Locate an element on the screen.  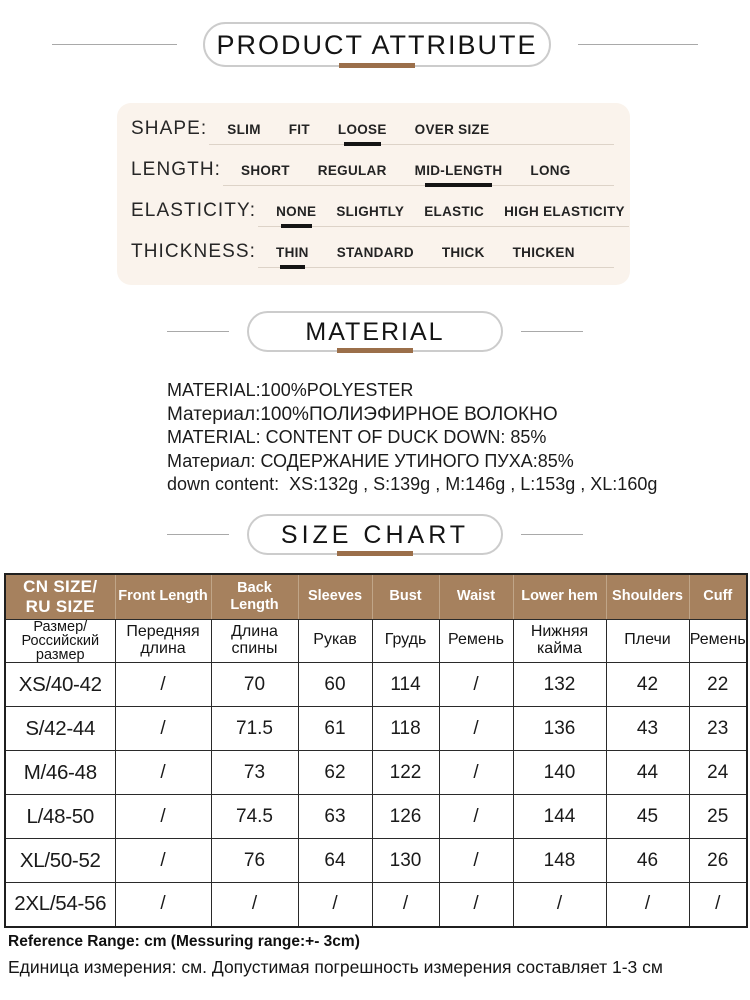
header-cell-ru: Передняя длина is located at coordinates (163, 641).